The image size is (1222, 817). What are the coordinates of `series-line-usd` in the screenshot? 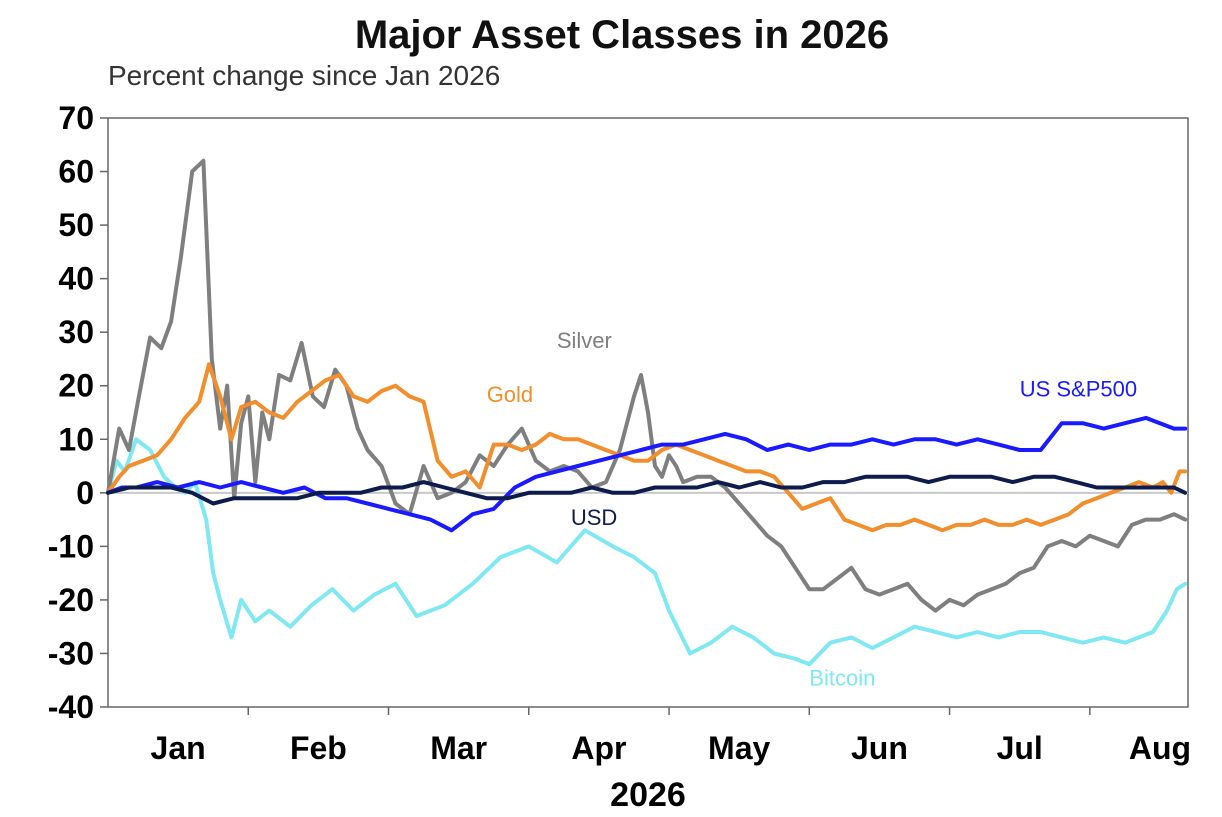 It's located at (647, 490).